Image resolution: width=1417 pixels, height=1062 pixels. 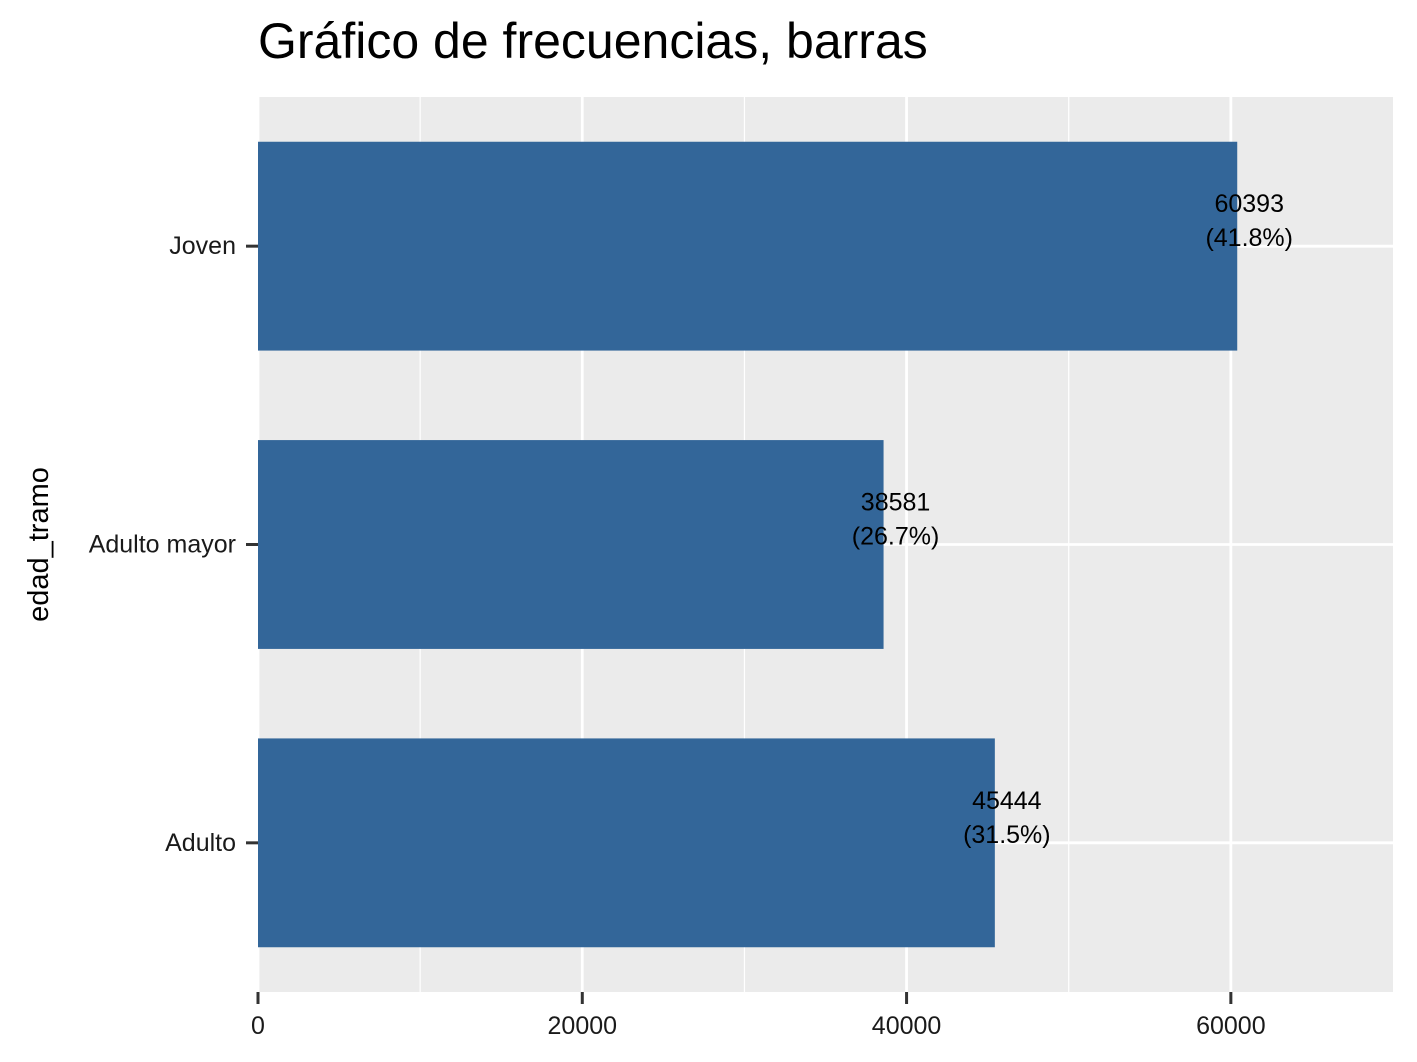 What do you see at coordinates (748, 246) in the screenshot?
I see `bar-joven` at bounding box center [748, 246].